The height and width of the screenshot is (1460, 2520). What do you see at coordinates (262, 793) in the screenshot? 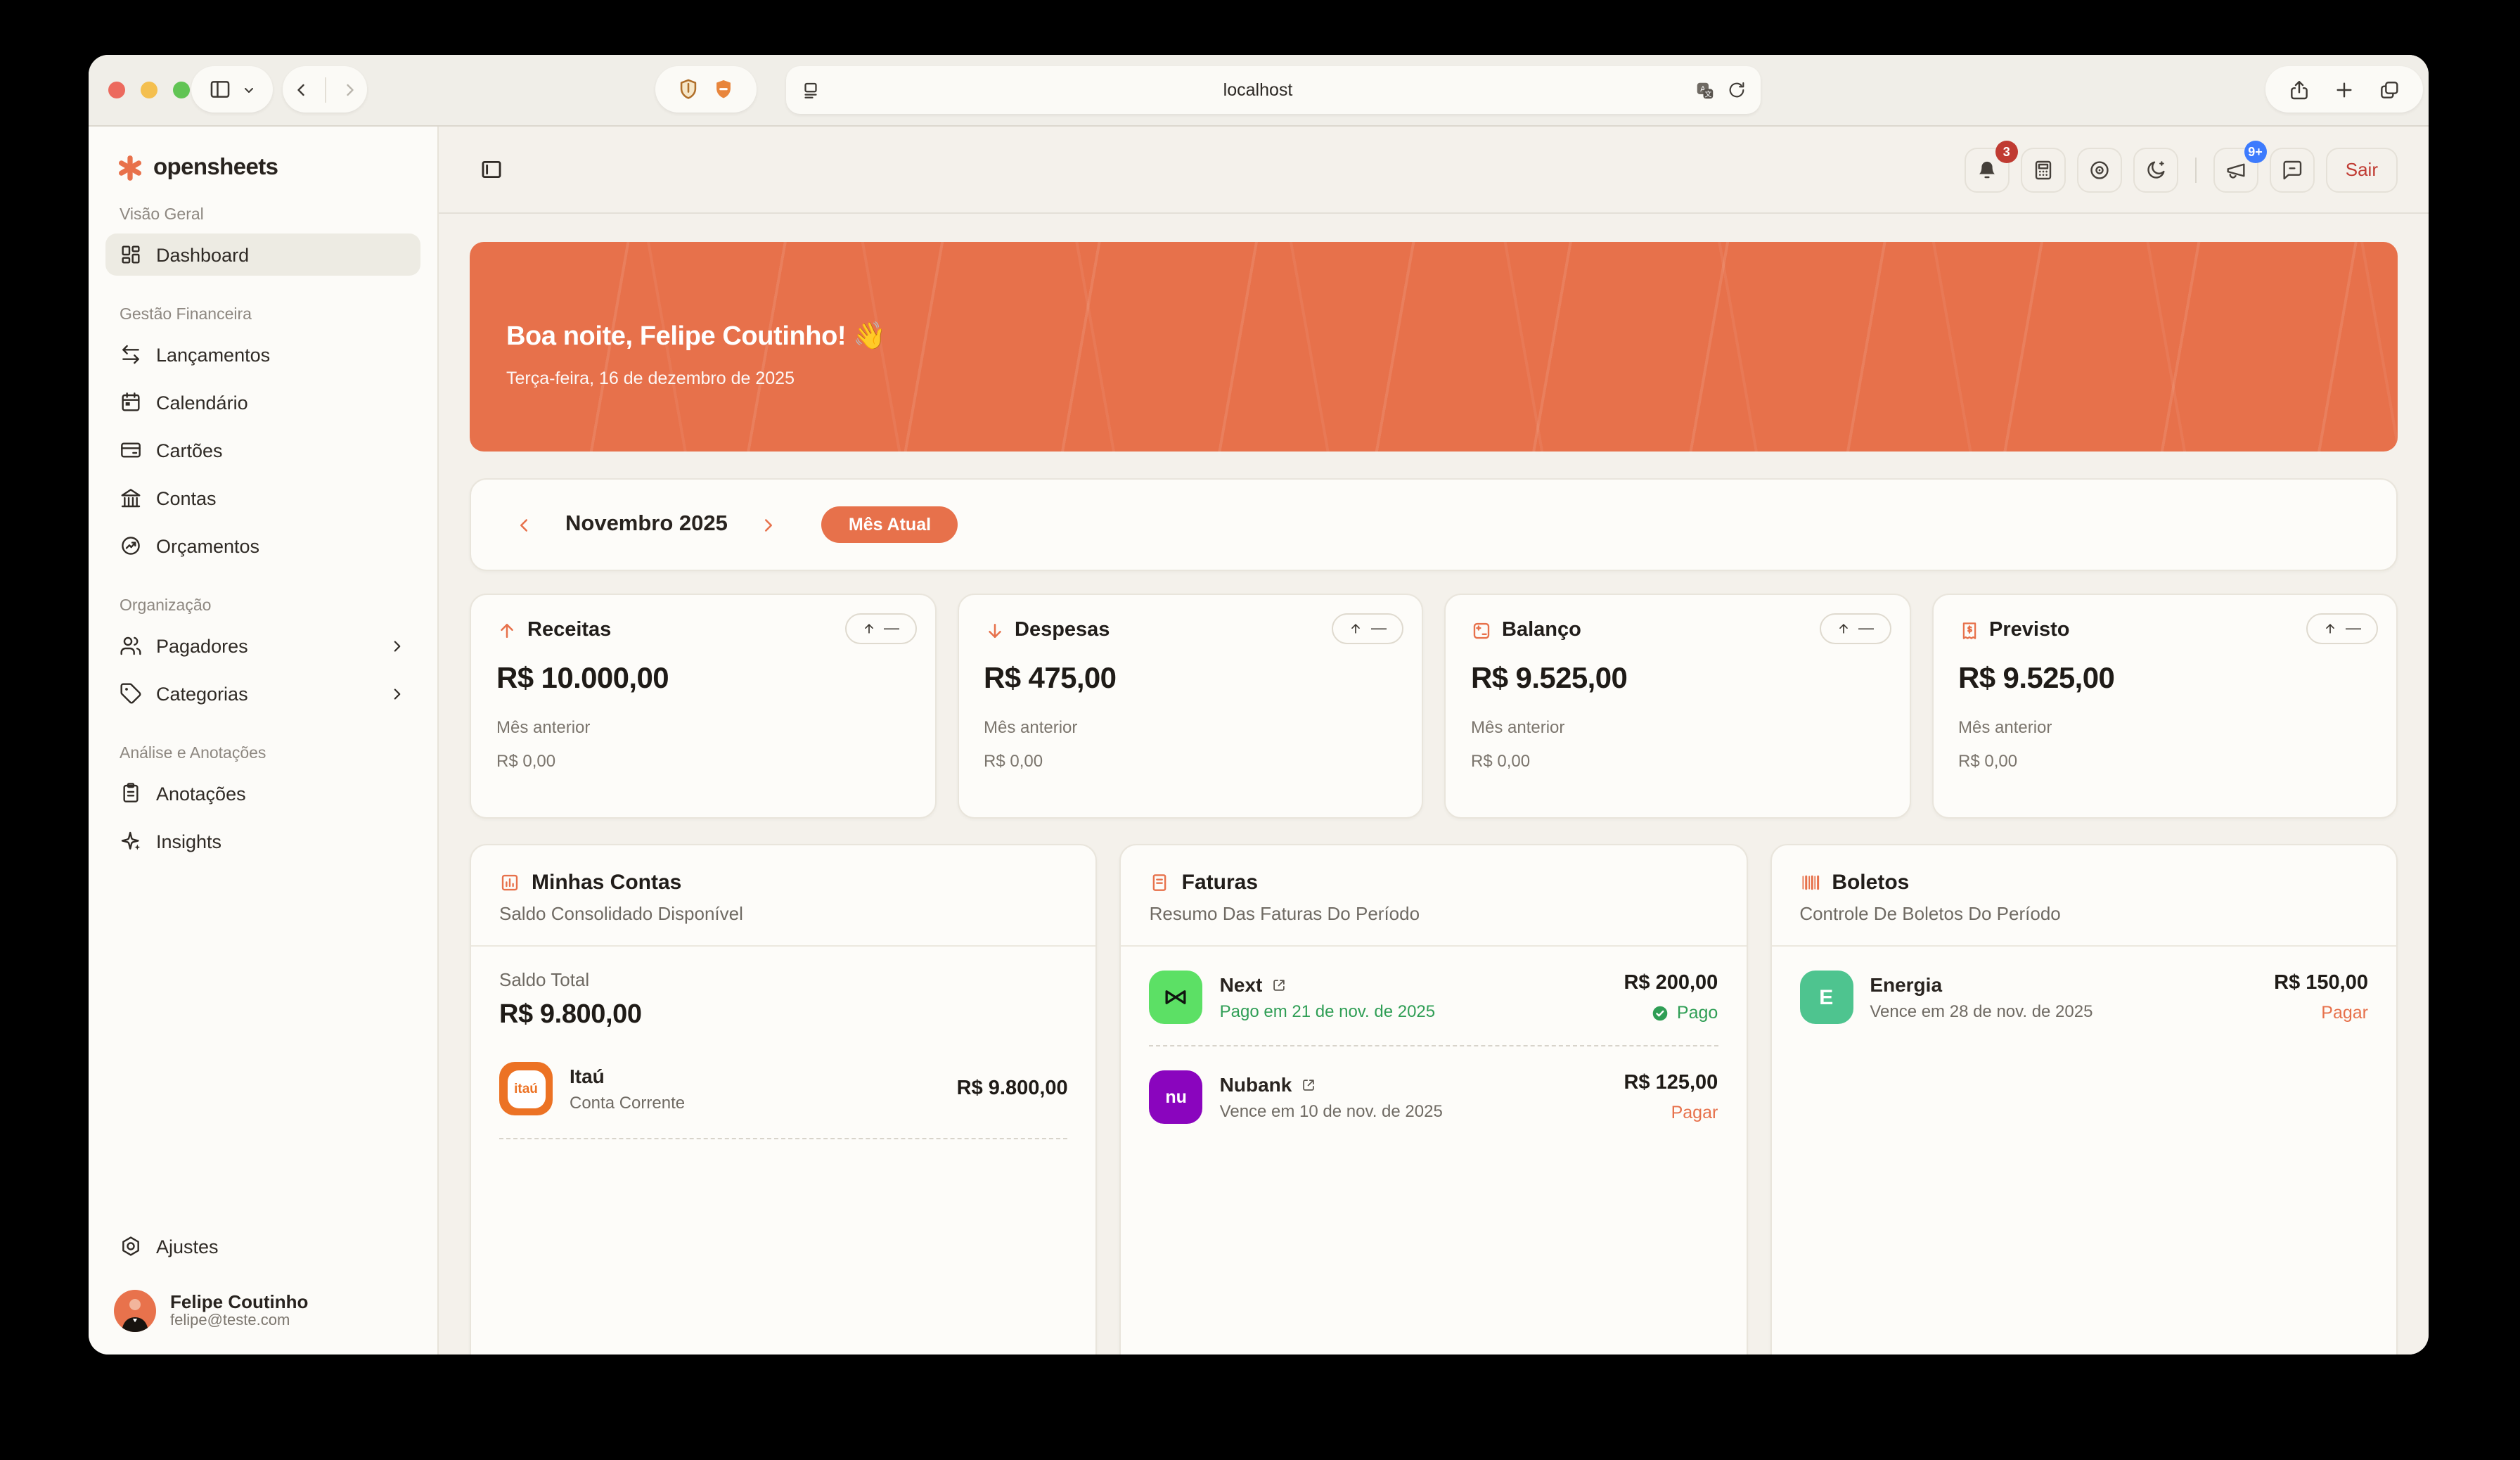
I see `sidebar-item-anotacoes: Anotações` at bounding box center [262, 793].